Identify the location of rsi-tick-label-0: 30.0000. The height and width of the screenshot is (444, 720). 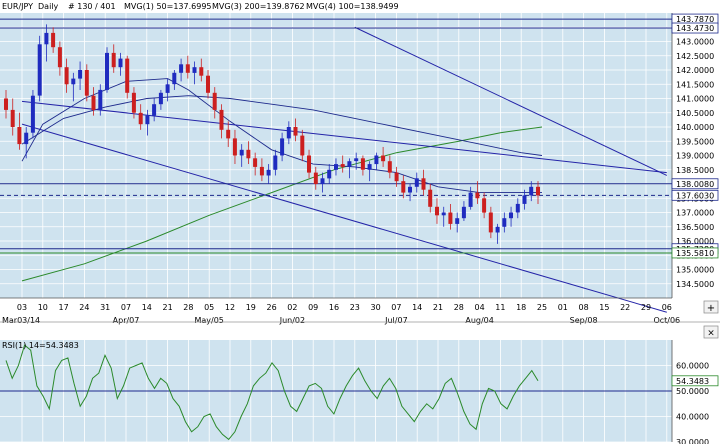
(692, 441).